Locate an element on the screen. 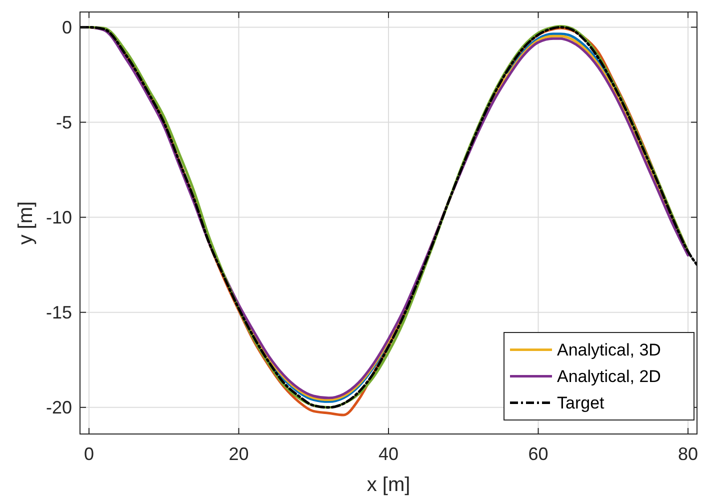  legend-label: Target is located at coordinates (581, 403).